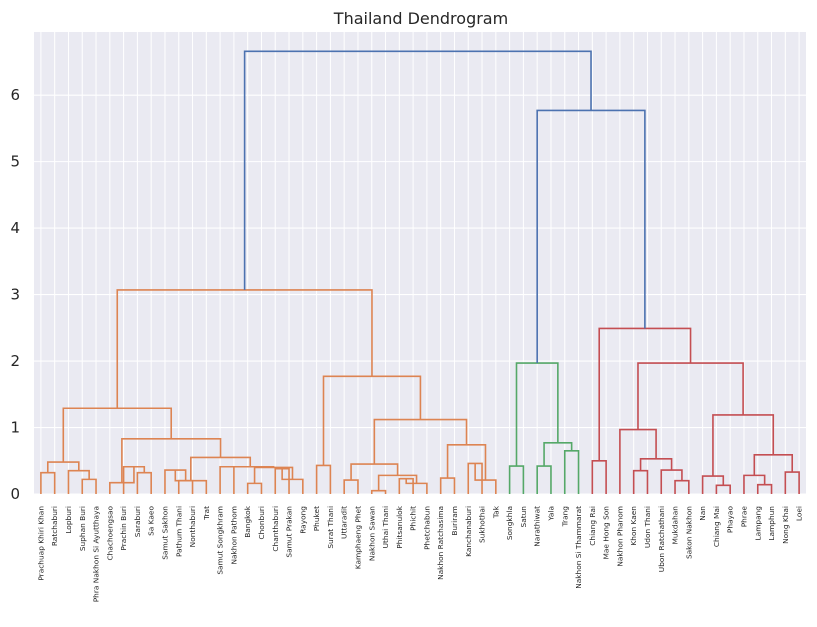  Describe the element at coordinates (675, 525) in the screenshot. I see `leaf-label: Mukdahan` at that location.